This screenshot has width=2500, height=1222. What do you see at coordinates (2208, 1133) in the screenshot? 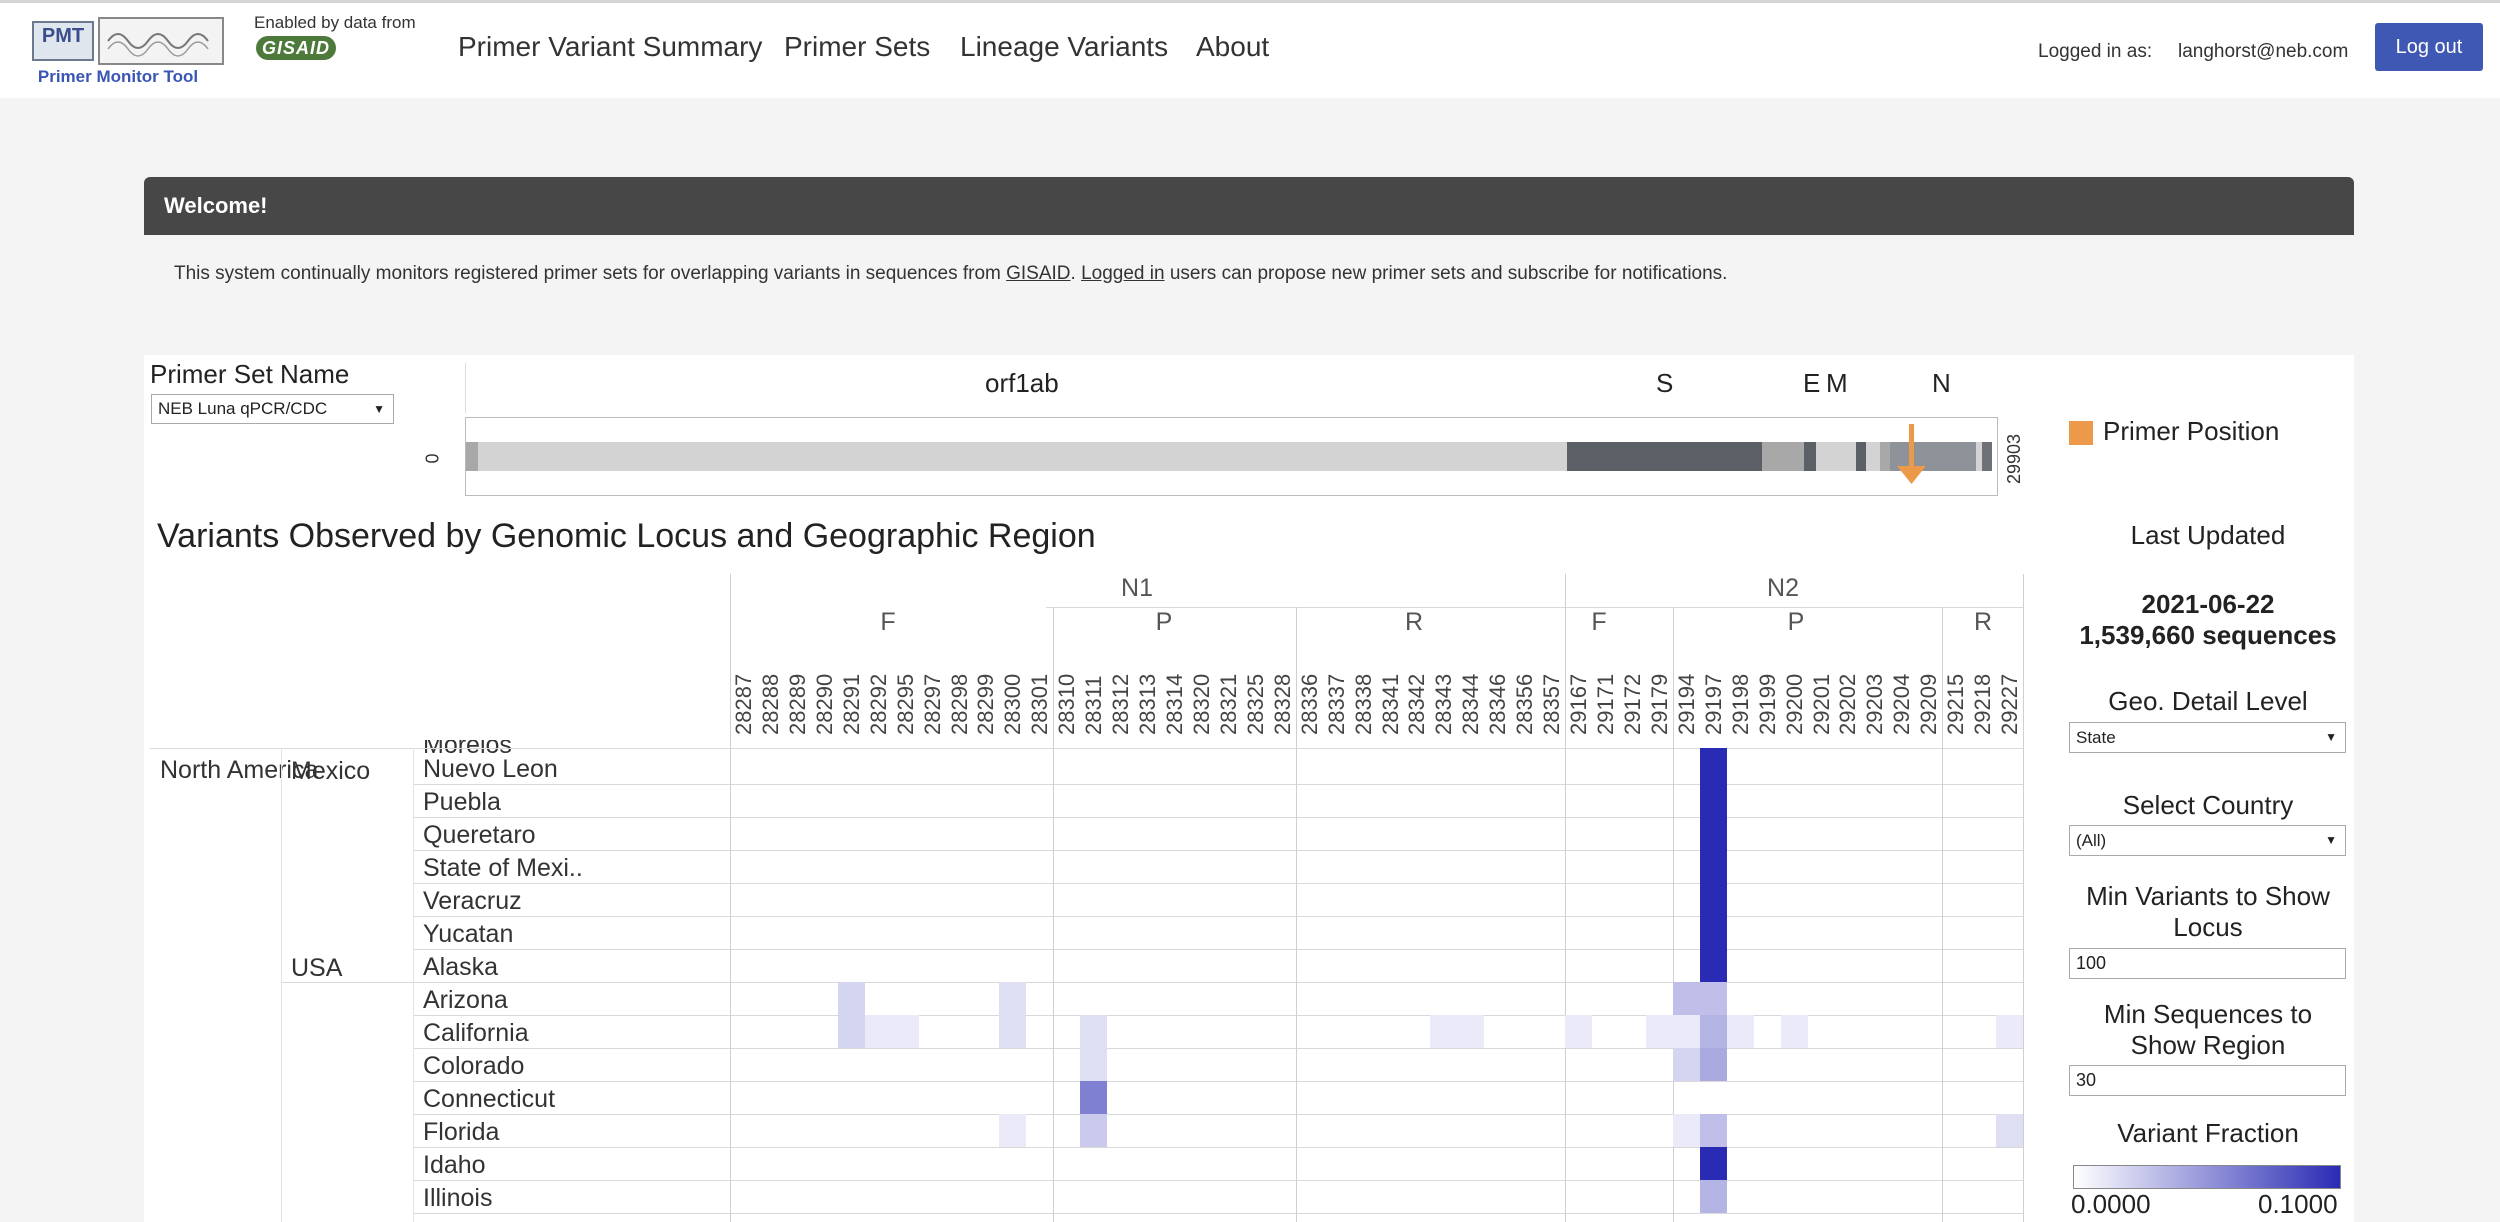
I see `variant-fraction-label: Variant Fraction` at bounding box center [2208, 1133].